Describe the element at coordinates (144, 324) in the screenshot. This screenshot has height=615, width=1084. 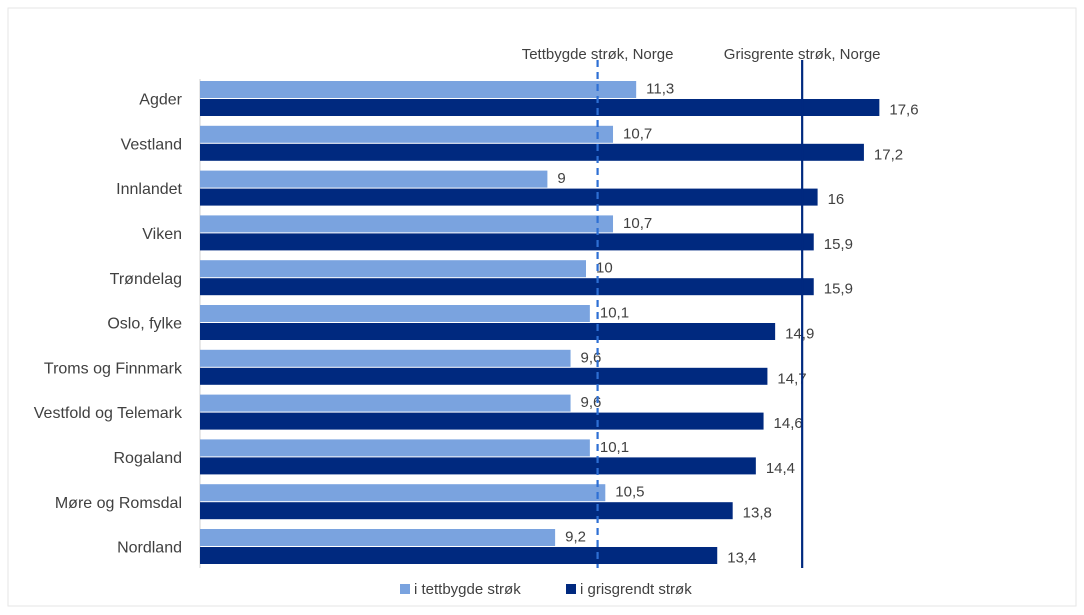
I see `category-label: Oslo, fylke` at that location.